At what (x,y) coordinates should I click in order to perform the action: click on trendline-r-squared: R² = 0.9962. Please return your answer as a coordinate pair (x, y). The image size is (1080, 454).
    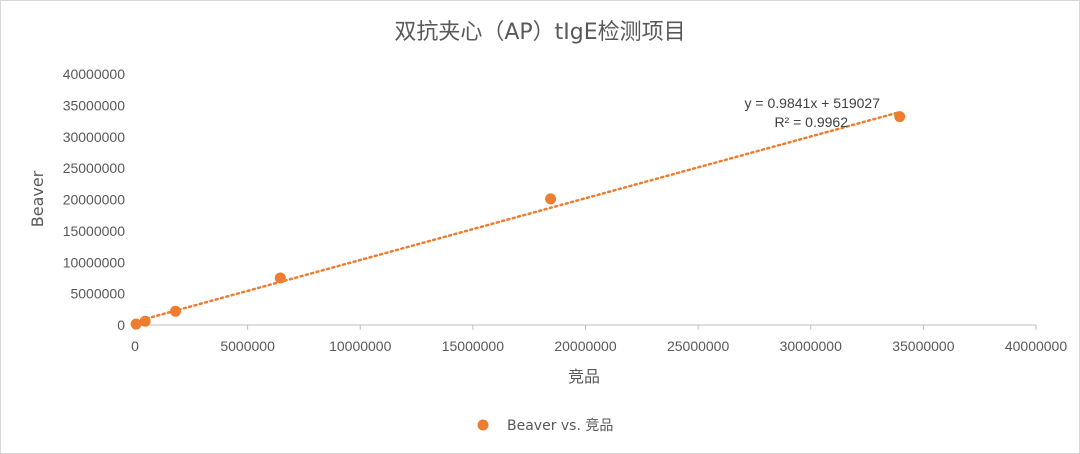
    Looking at the image, I should click on (811, 122).